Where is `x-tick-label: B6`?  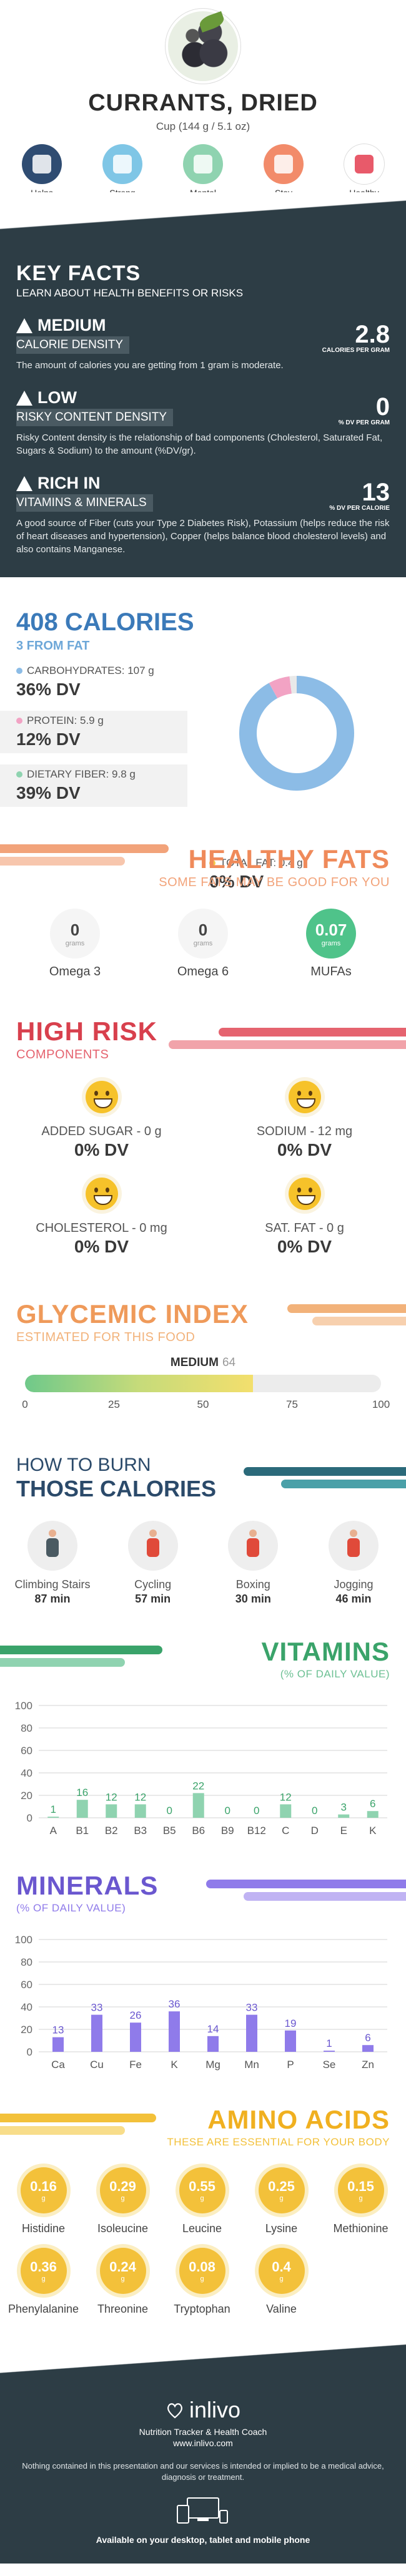 x-tick-label: B6 is located at coordinates (198, 1831).